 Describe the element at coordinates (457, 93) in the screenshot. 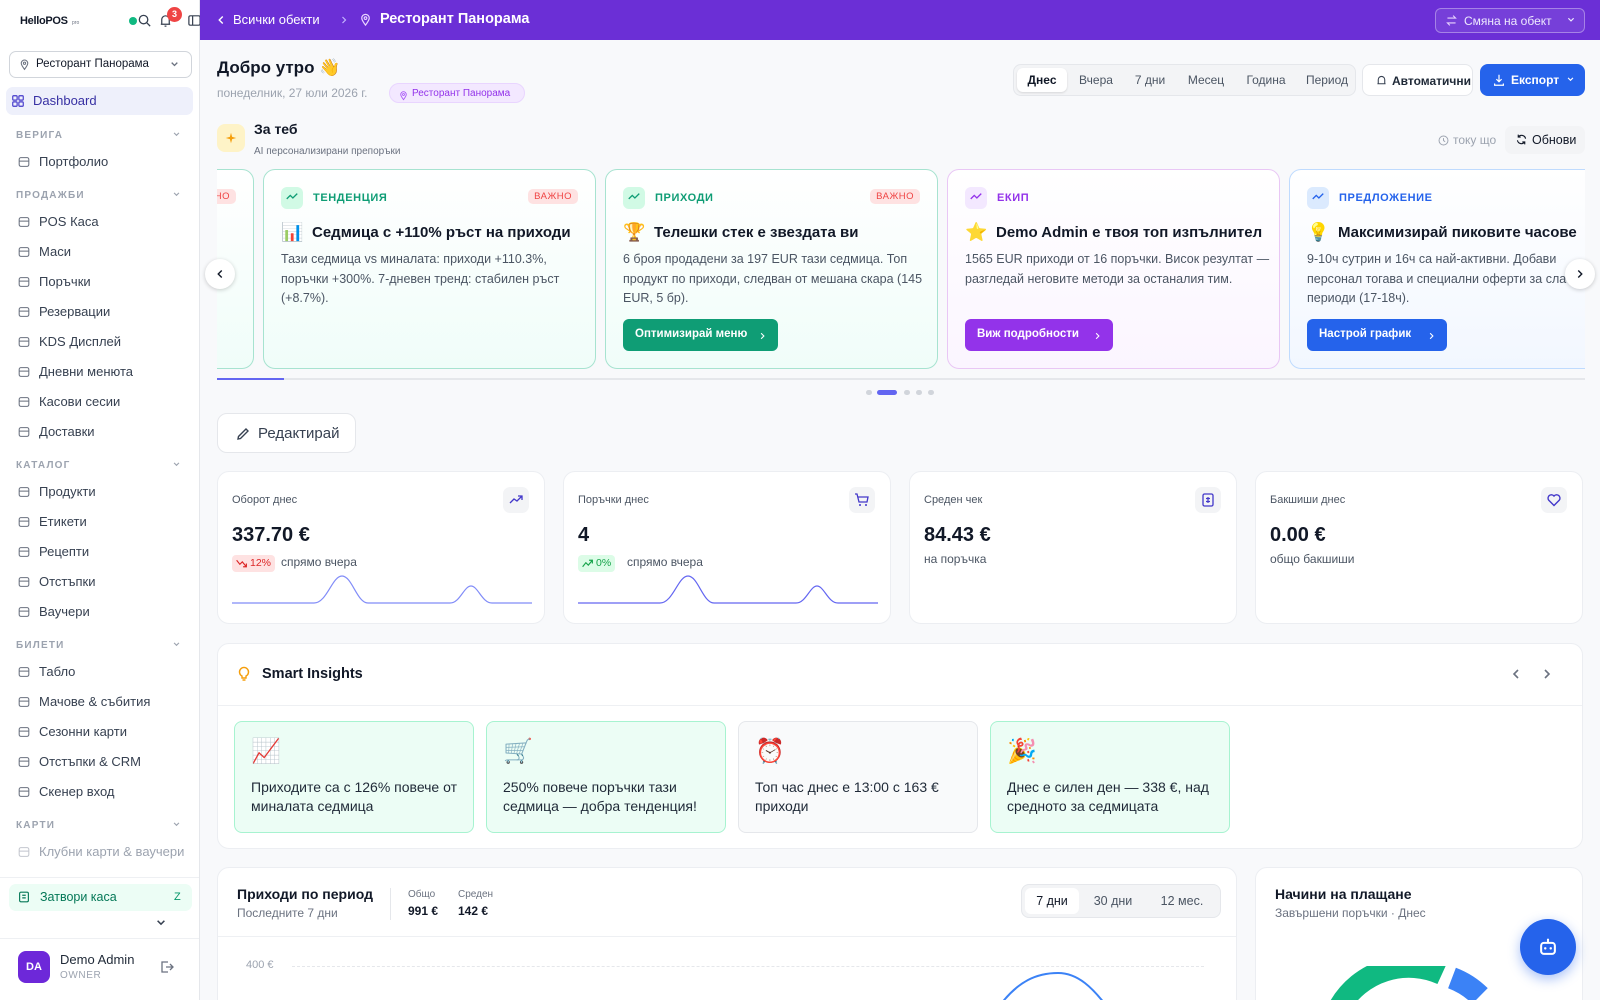

I see `venue-tag: Ресторант Панорама` at that location.